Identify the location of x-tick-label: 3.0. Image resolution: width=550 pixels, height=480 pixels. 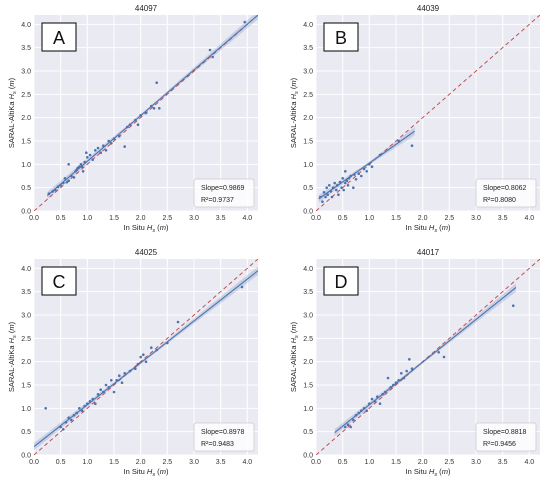
(194, 462).